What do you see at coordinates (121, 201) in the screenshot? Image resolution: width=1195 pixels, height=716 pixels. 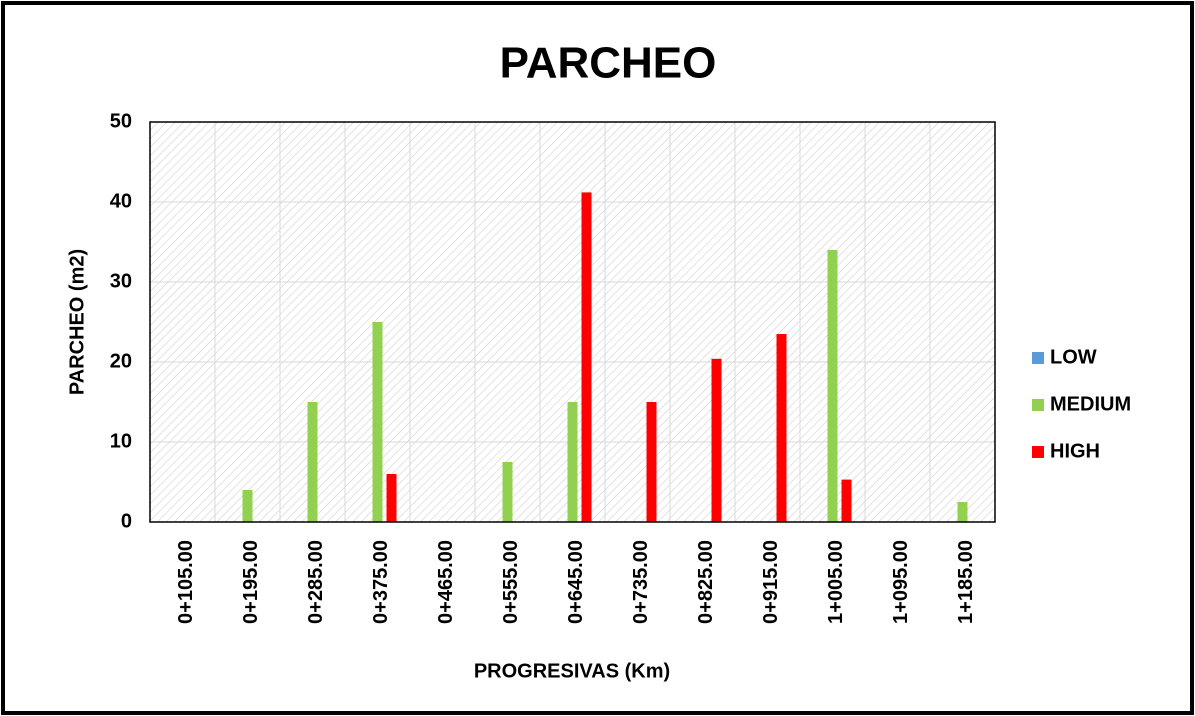 I see `y-tick-label: 40` at bounding box center [121, 201].